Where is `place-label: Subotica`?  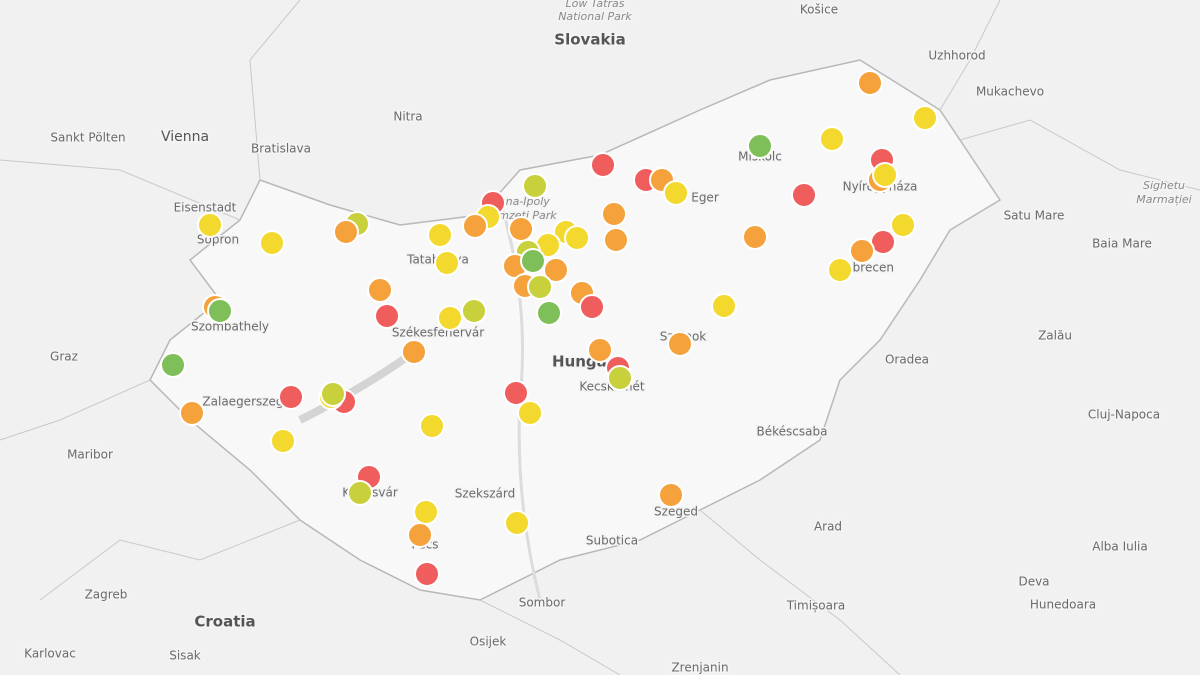 place-label: Subotica is located at coordinates (612, 541).